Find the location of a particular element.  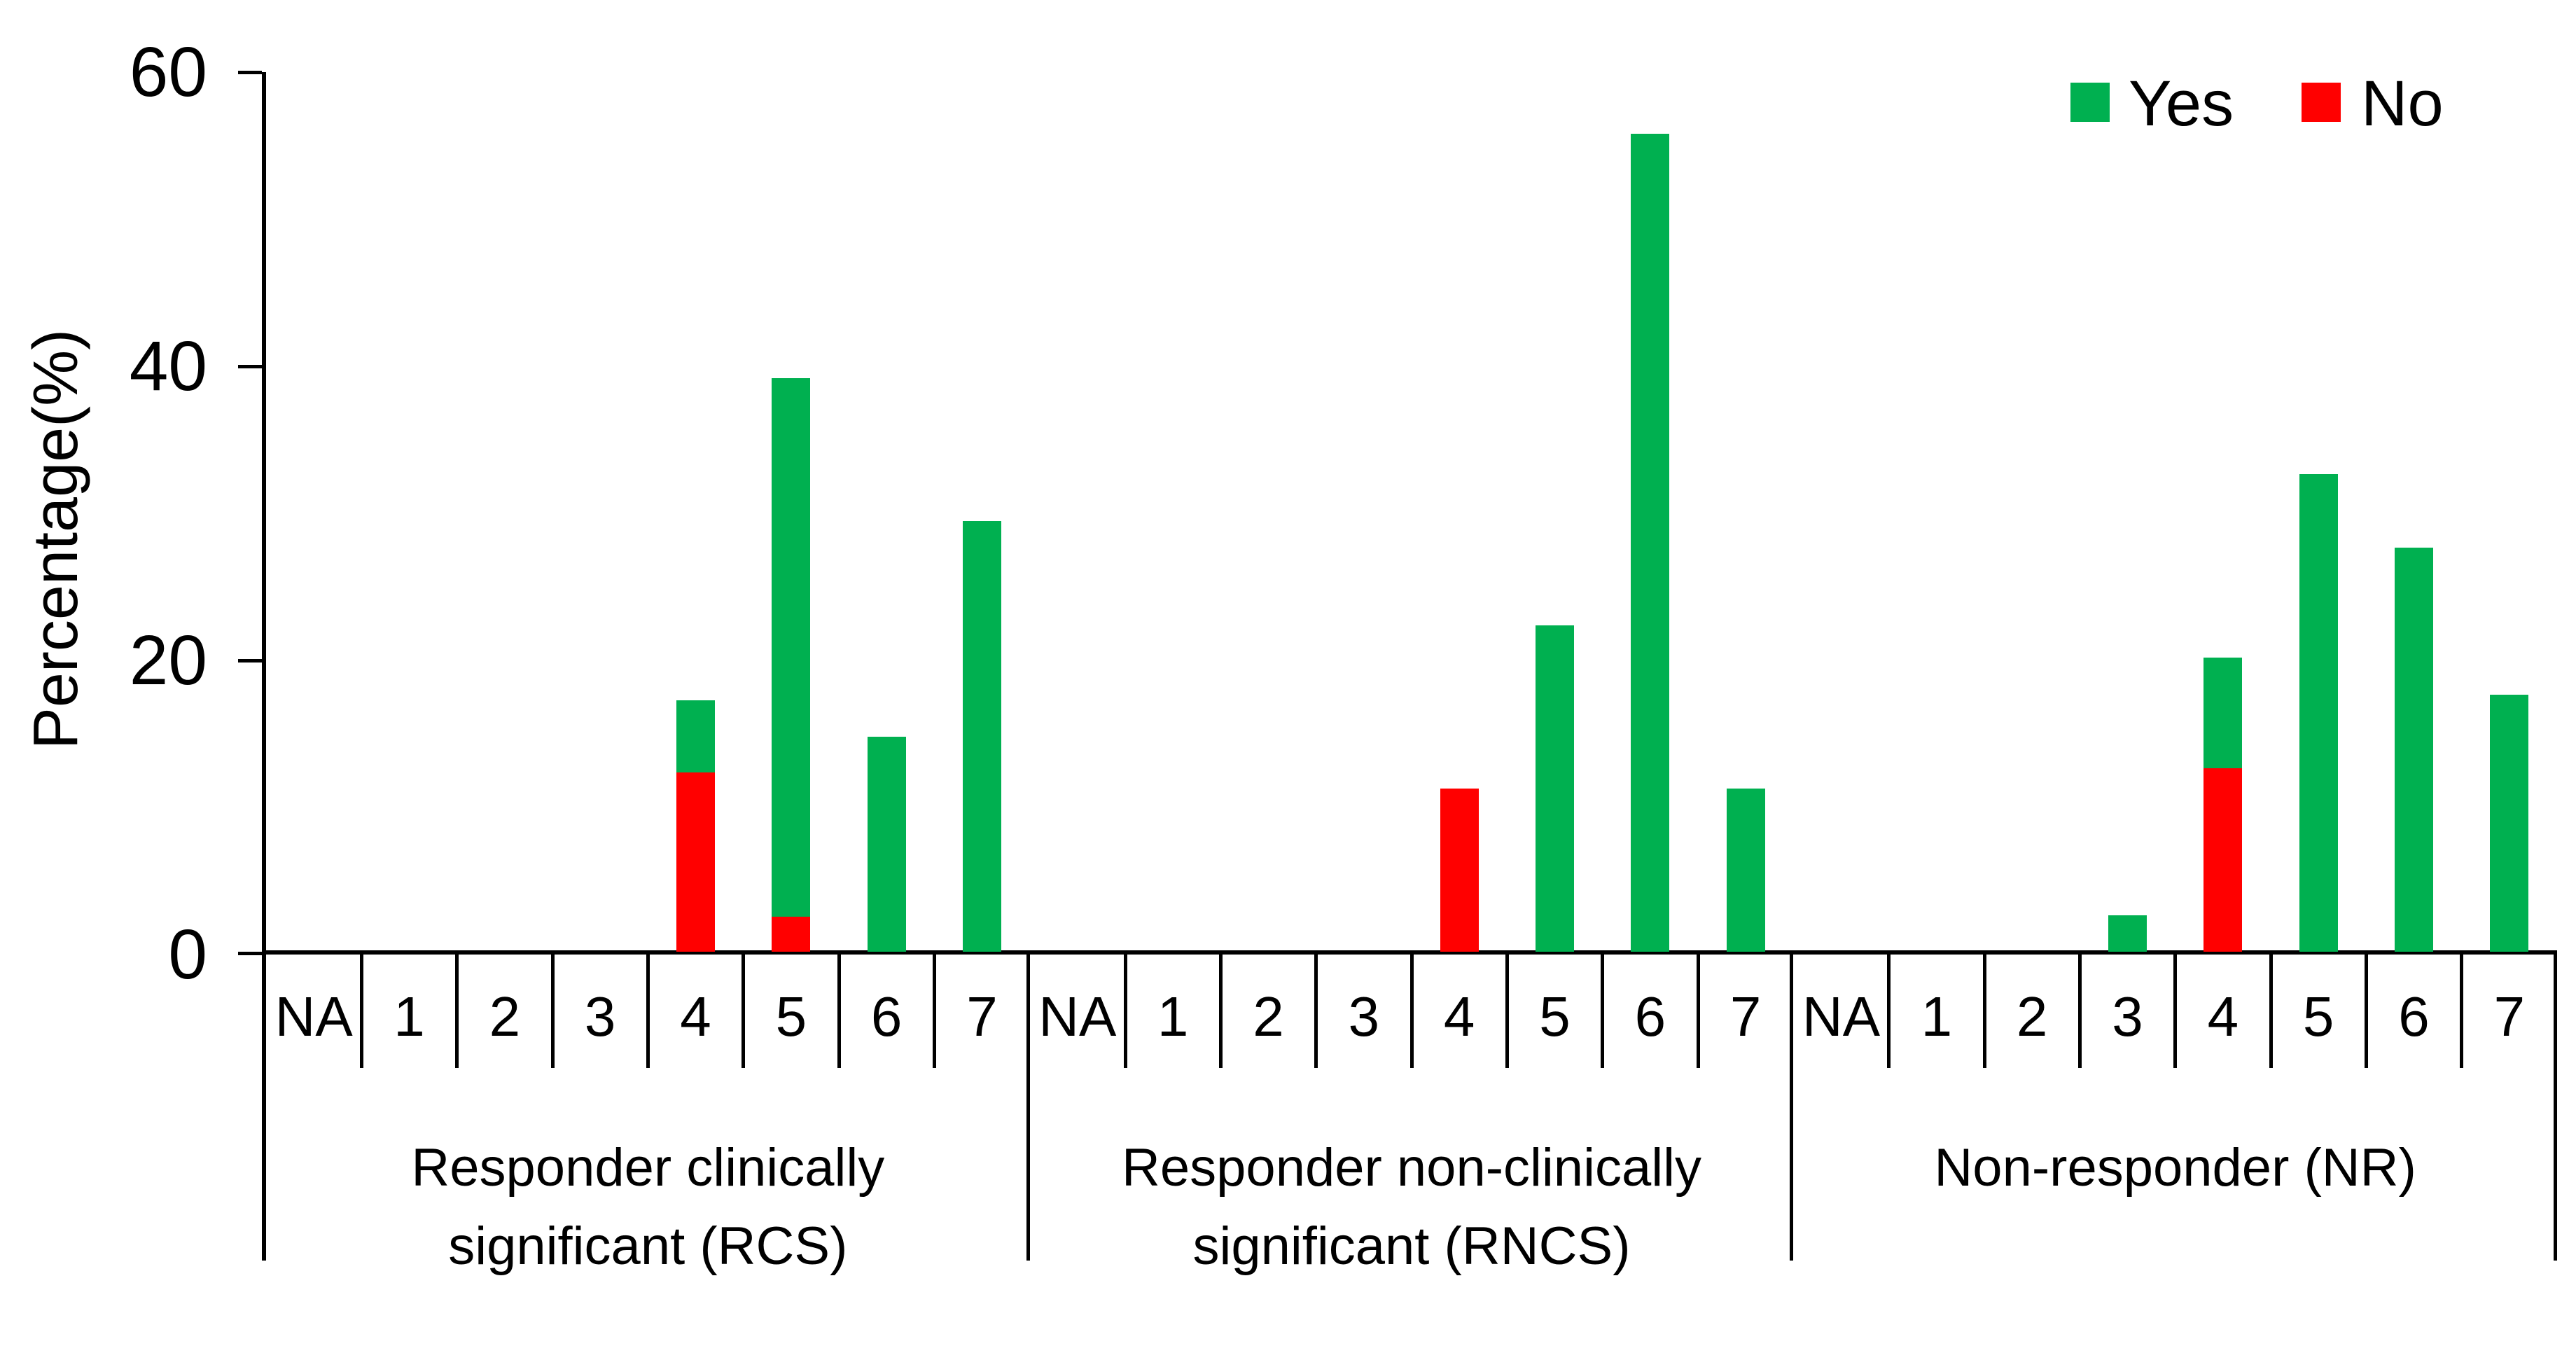

group-label-line: Responder clinically is located at coordinates (648, 1168).